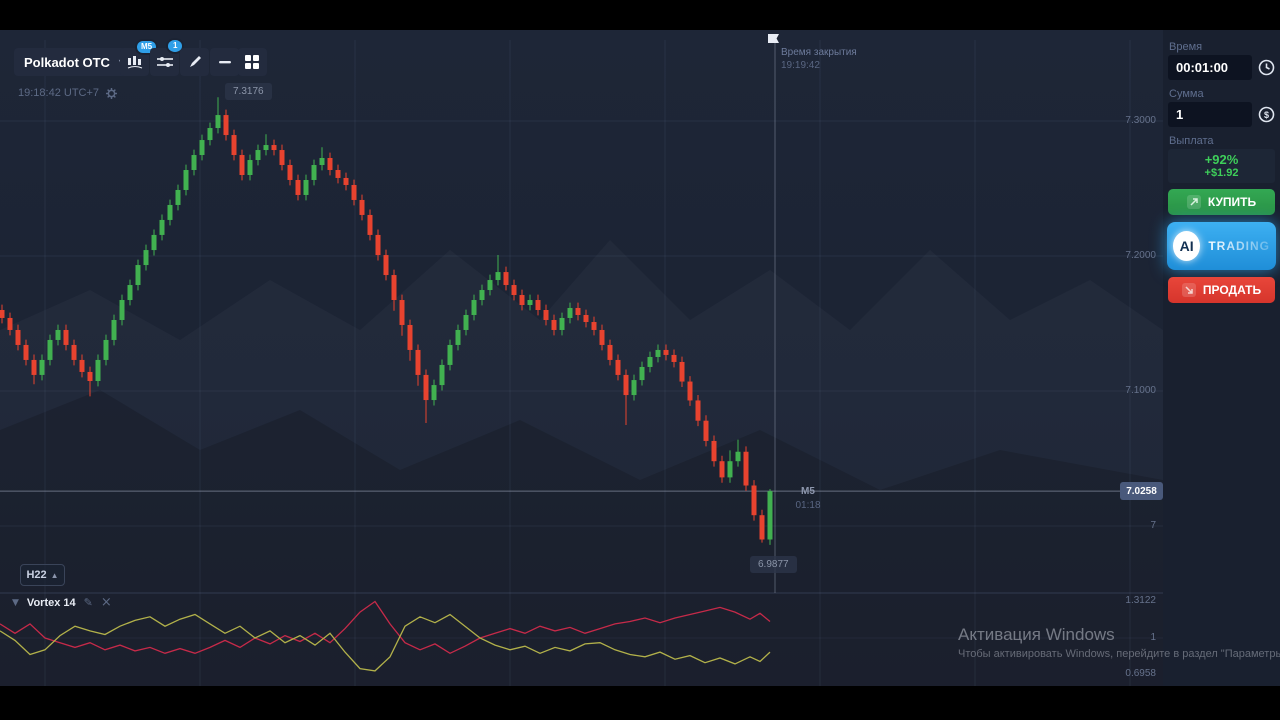  What do you see at coordinates (36, 575) in the screenshot?
I see `zoom-timeframe-label: H22` at bounding box center [36, 575].